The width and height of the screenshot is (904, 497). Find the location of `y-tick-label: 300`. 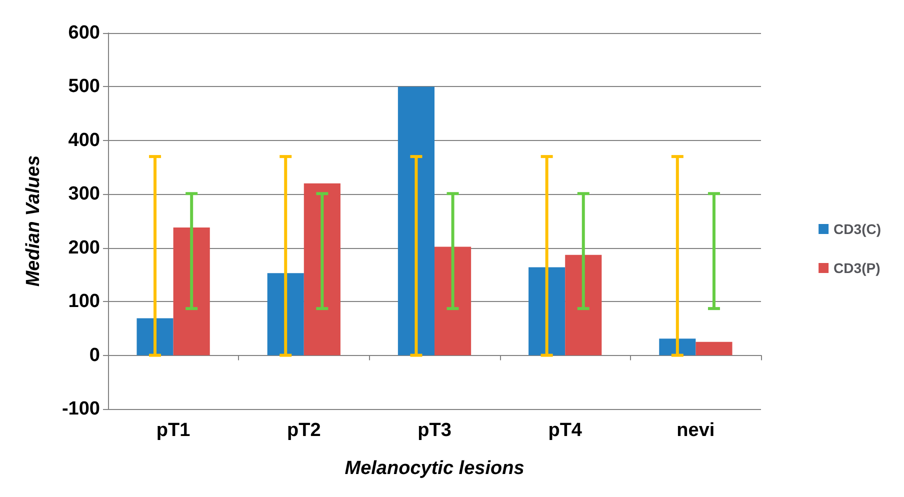

y-tick-label: 300 is located at coordinates (84, 194).